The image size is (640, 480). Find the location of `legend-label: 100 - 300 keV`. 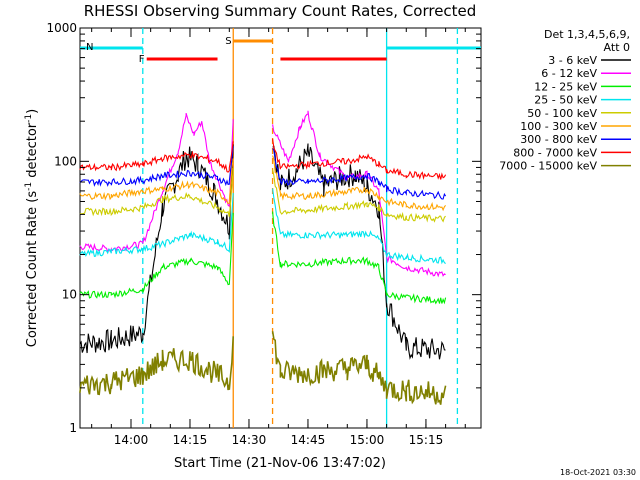

legend-label: 100 - 300 keV is located at coordinates (558, 126).